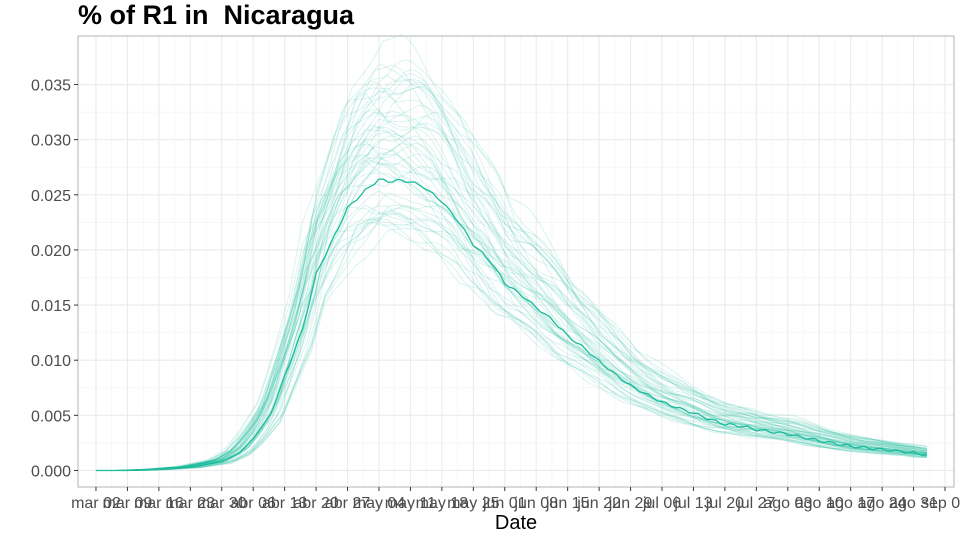 The height and width of the screenshot is (540, 960). What do you see at coordinates (216, 15) in the screenshot?
I see `chart-title: % of R1 in Nicaragua` at bounding box center [216, 15].